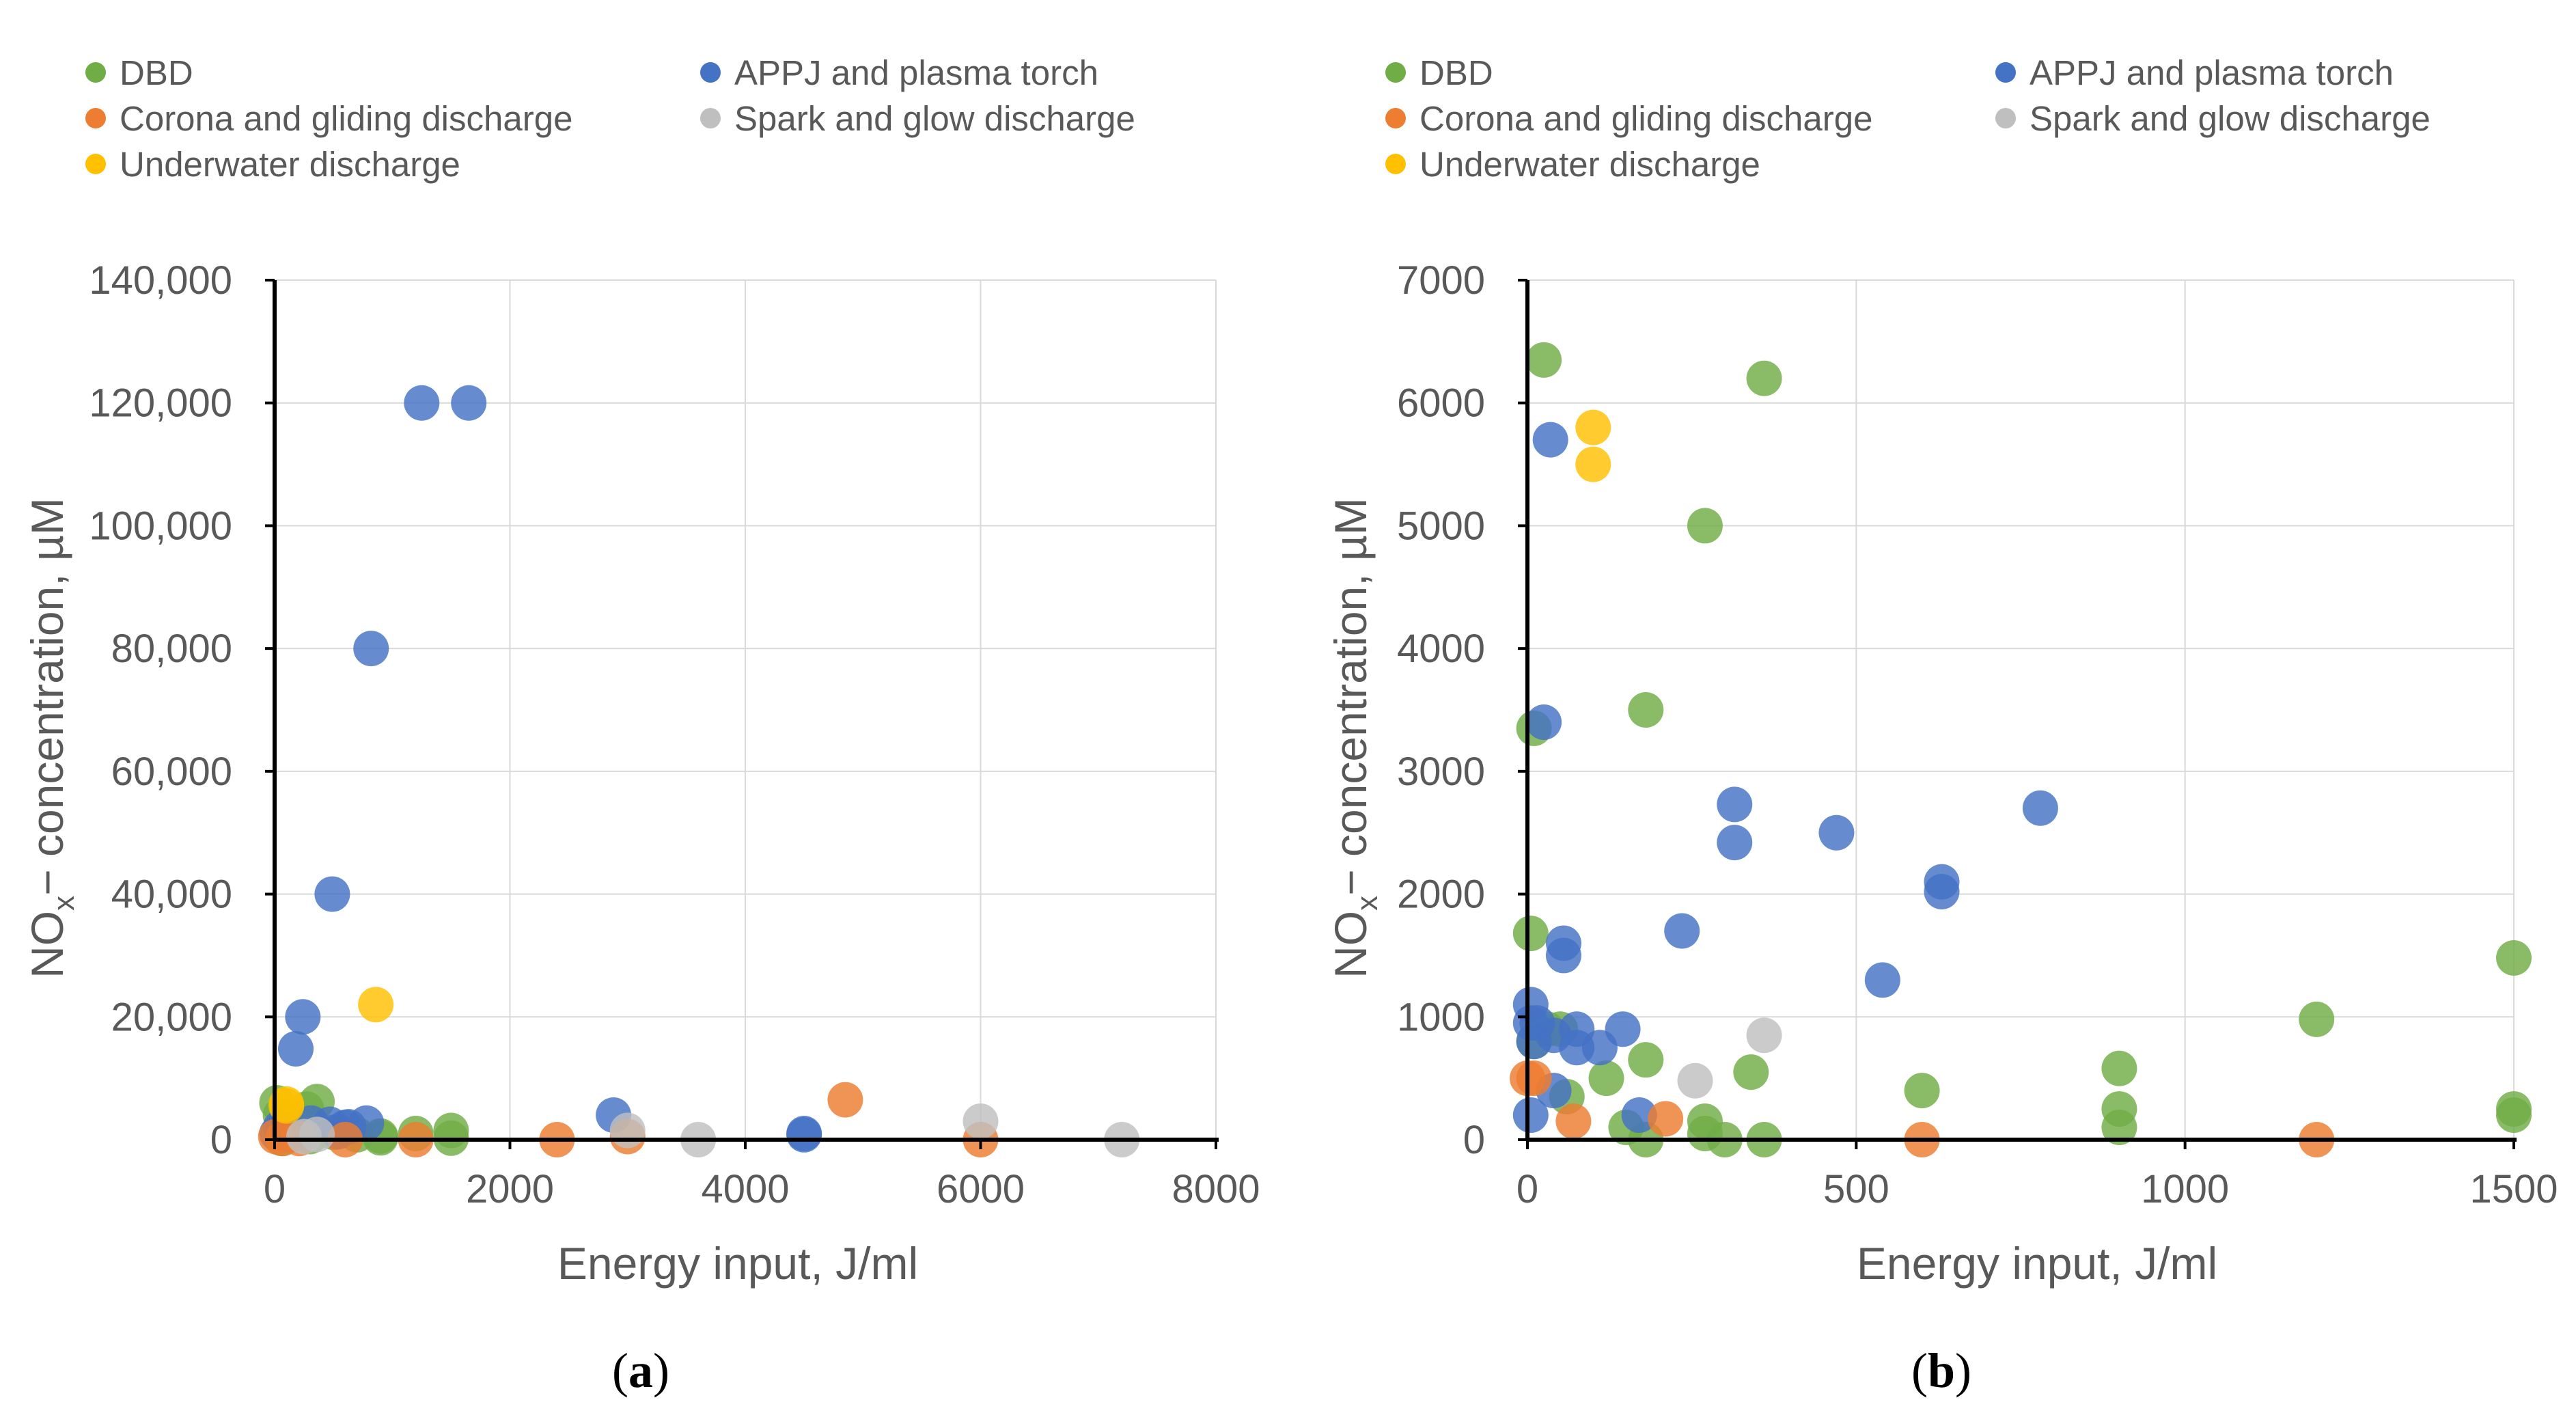  I want to click on y-tick-label: 100,000, so click(160, 526).